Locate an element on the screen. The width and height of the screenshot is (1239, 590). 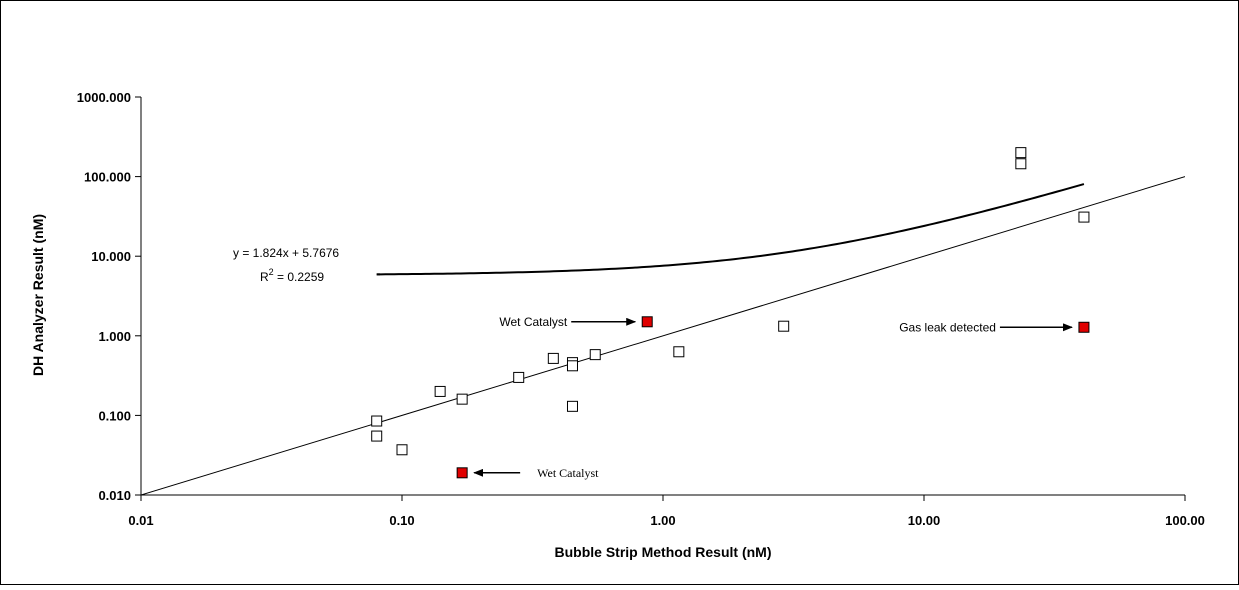
trend-equation: y = 1.824x + 5.7676 is located at coordinates (286, 253).